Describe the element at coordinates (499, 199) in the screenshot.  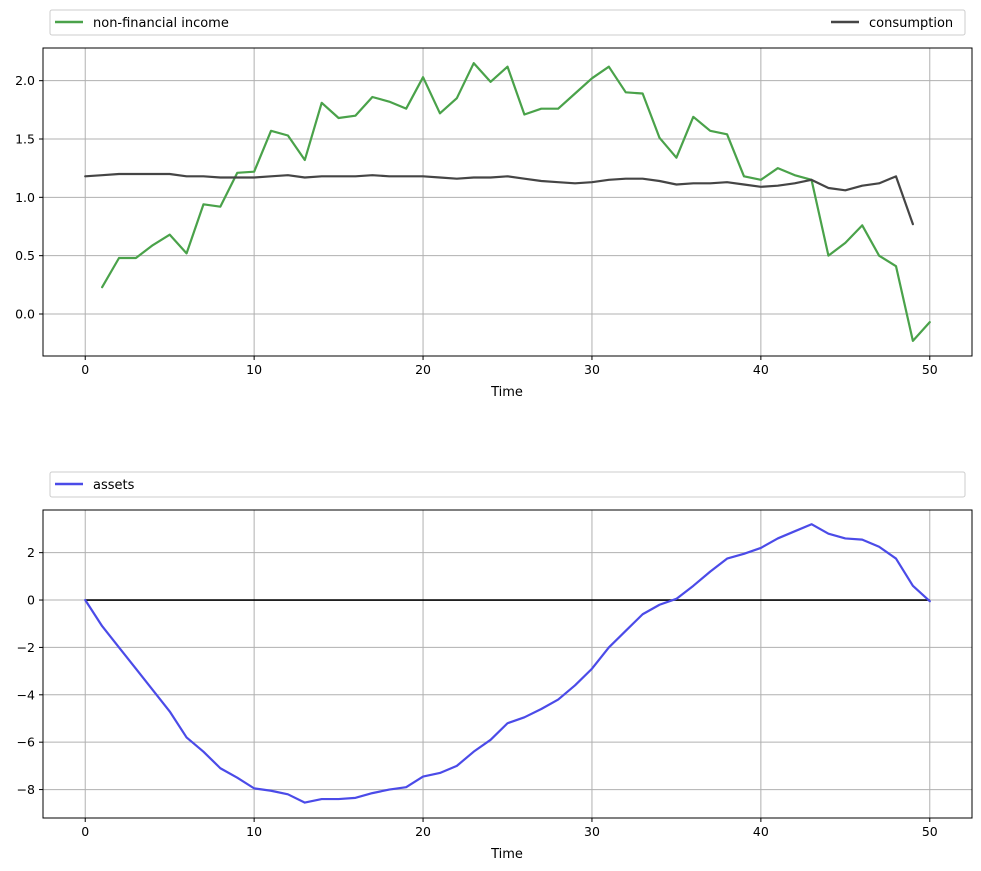
I see `series-line-consumption` at that location.